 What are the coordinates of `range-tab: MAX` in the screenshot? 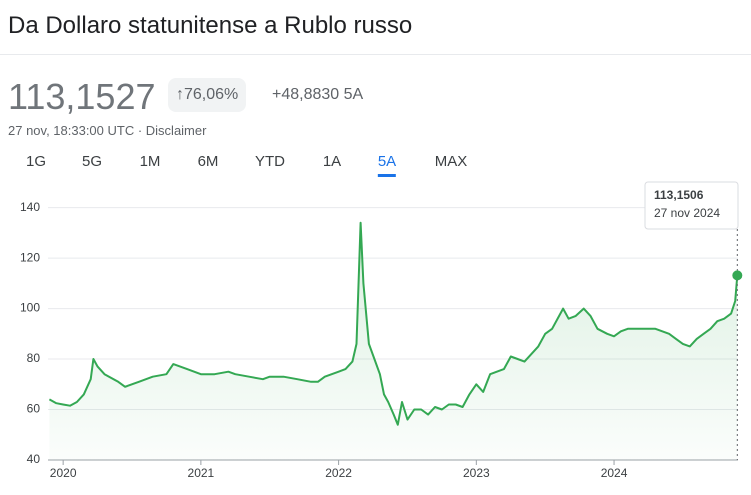 It's located at (451, 161).